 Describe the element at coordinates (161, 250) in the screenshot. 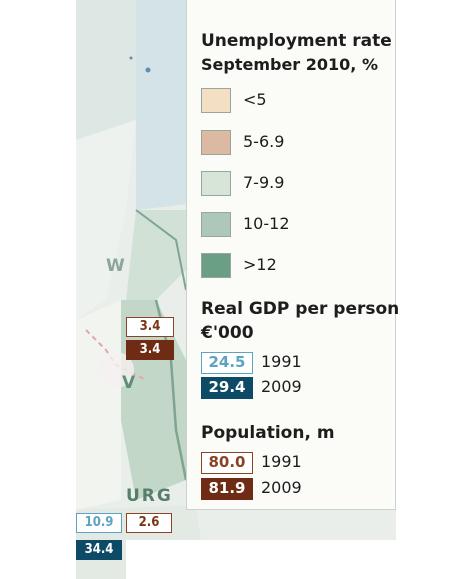

I see `coast-line` at that location.